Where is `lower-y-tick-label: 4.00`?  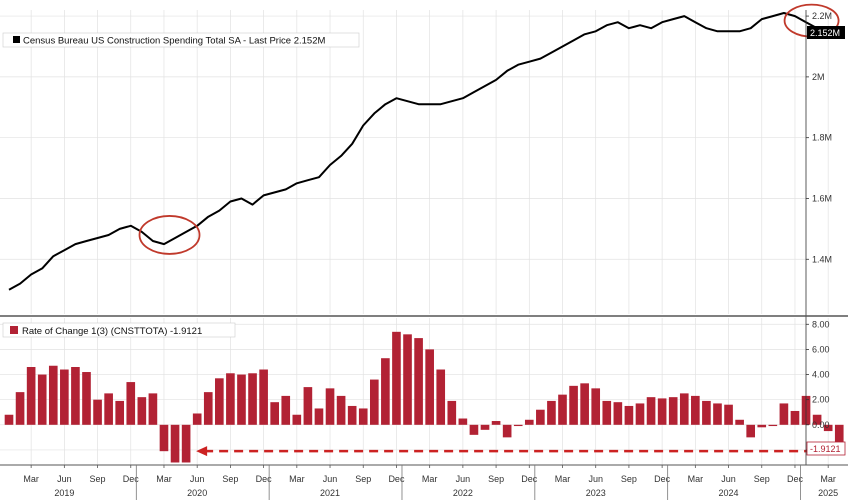
lower-y-tick-label: 4.00 is located at coordinates (821, 375).